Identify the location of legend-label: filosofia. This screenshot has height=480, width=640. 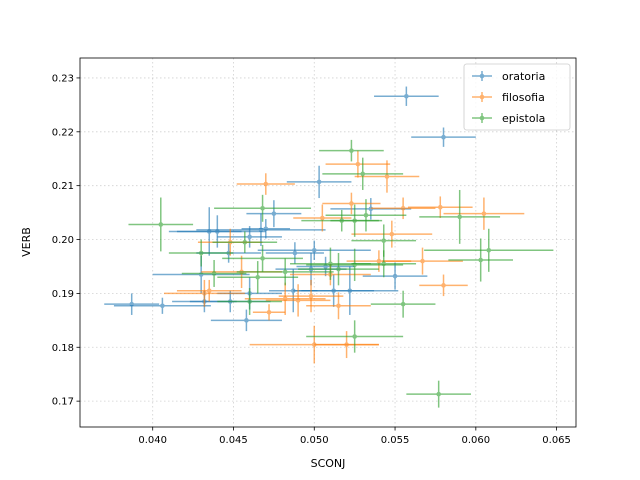
(523, 97).